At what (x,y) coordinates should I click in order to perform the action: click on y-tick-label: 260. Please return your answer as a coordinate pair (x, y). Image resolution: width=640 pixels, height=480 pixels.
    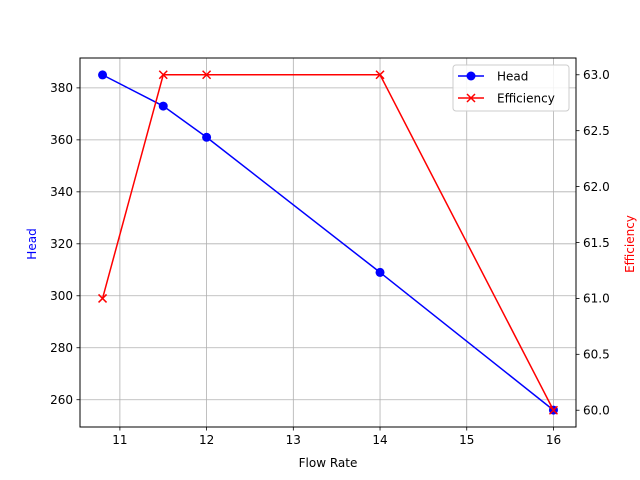
    Looking at the image, I should click on (61, 400).